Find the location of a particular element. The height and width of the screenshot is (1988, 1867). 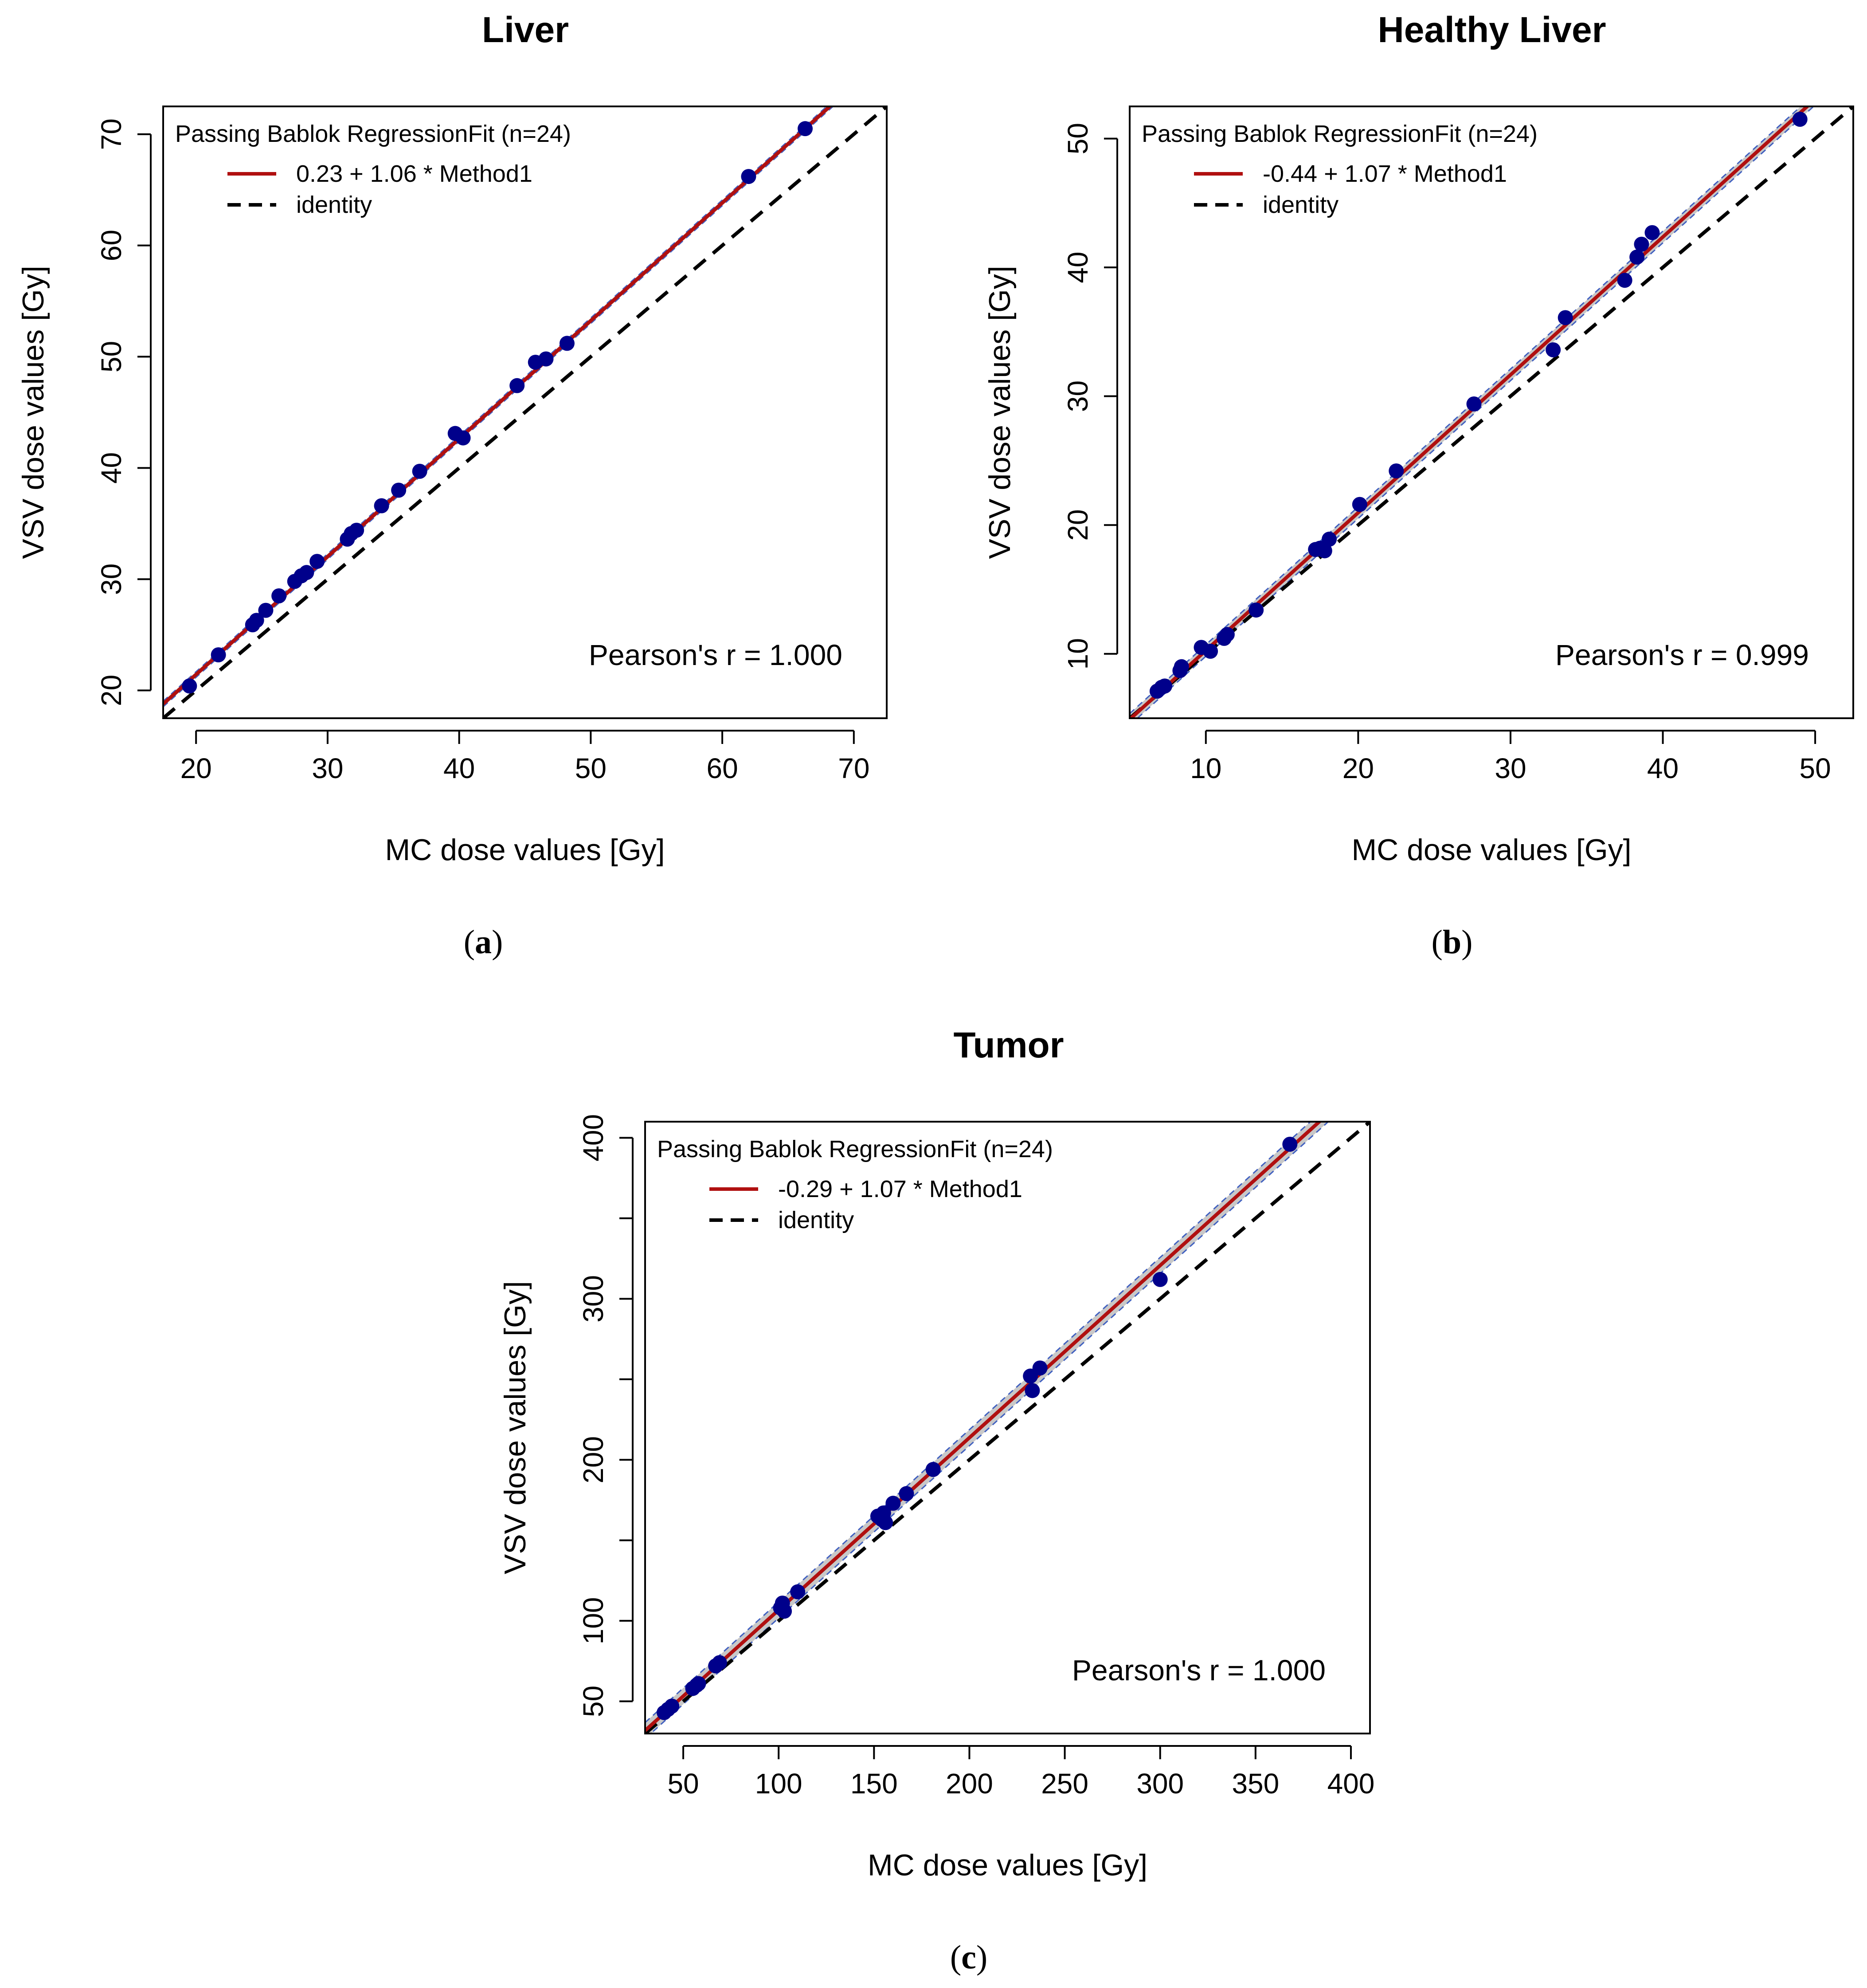

x-tick-label: 150 is located at coordinates (874, 1784).